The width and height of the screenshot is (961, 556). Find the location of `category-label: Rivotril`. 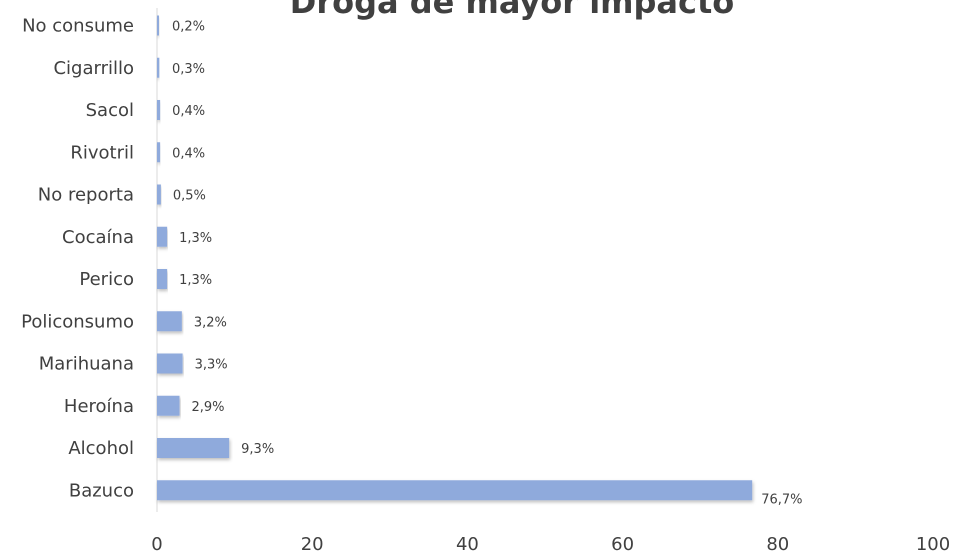

category-label: Rivotril is located at coordinates (102, 152).